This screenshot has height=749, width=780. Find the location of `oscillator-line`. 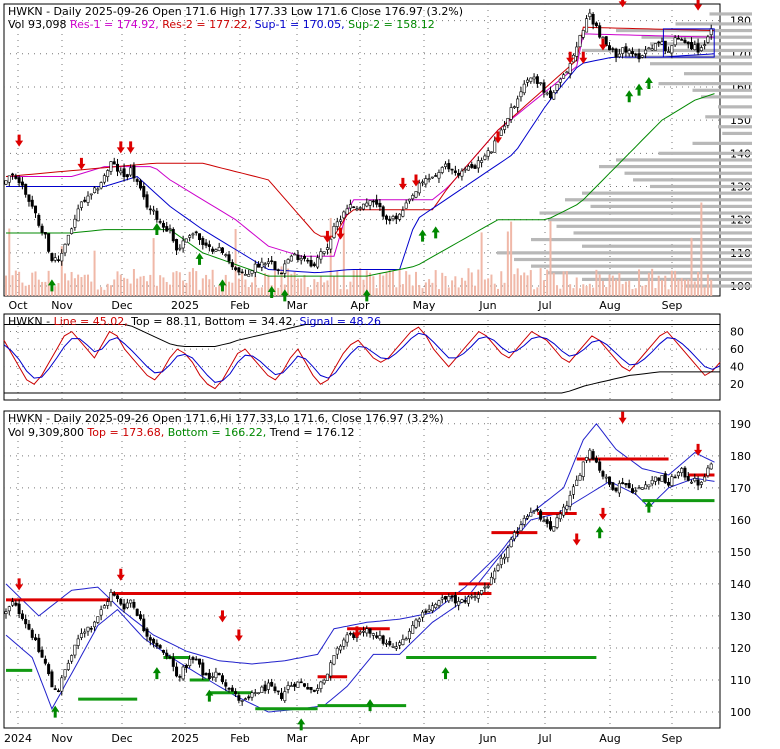

oscillator-line is located at coordinates (362, 335).